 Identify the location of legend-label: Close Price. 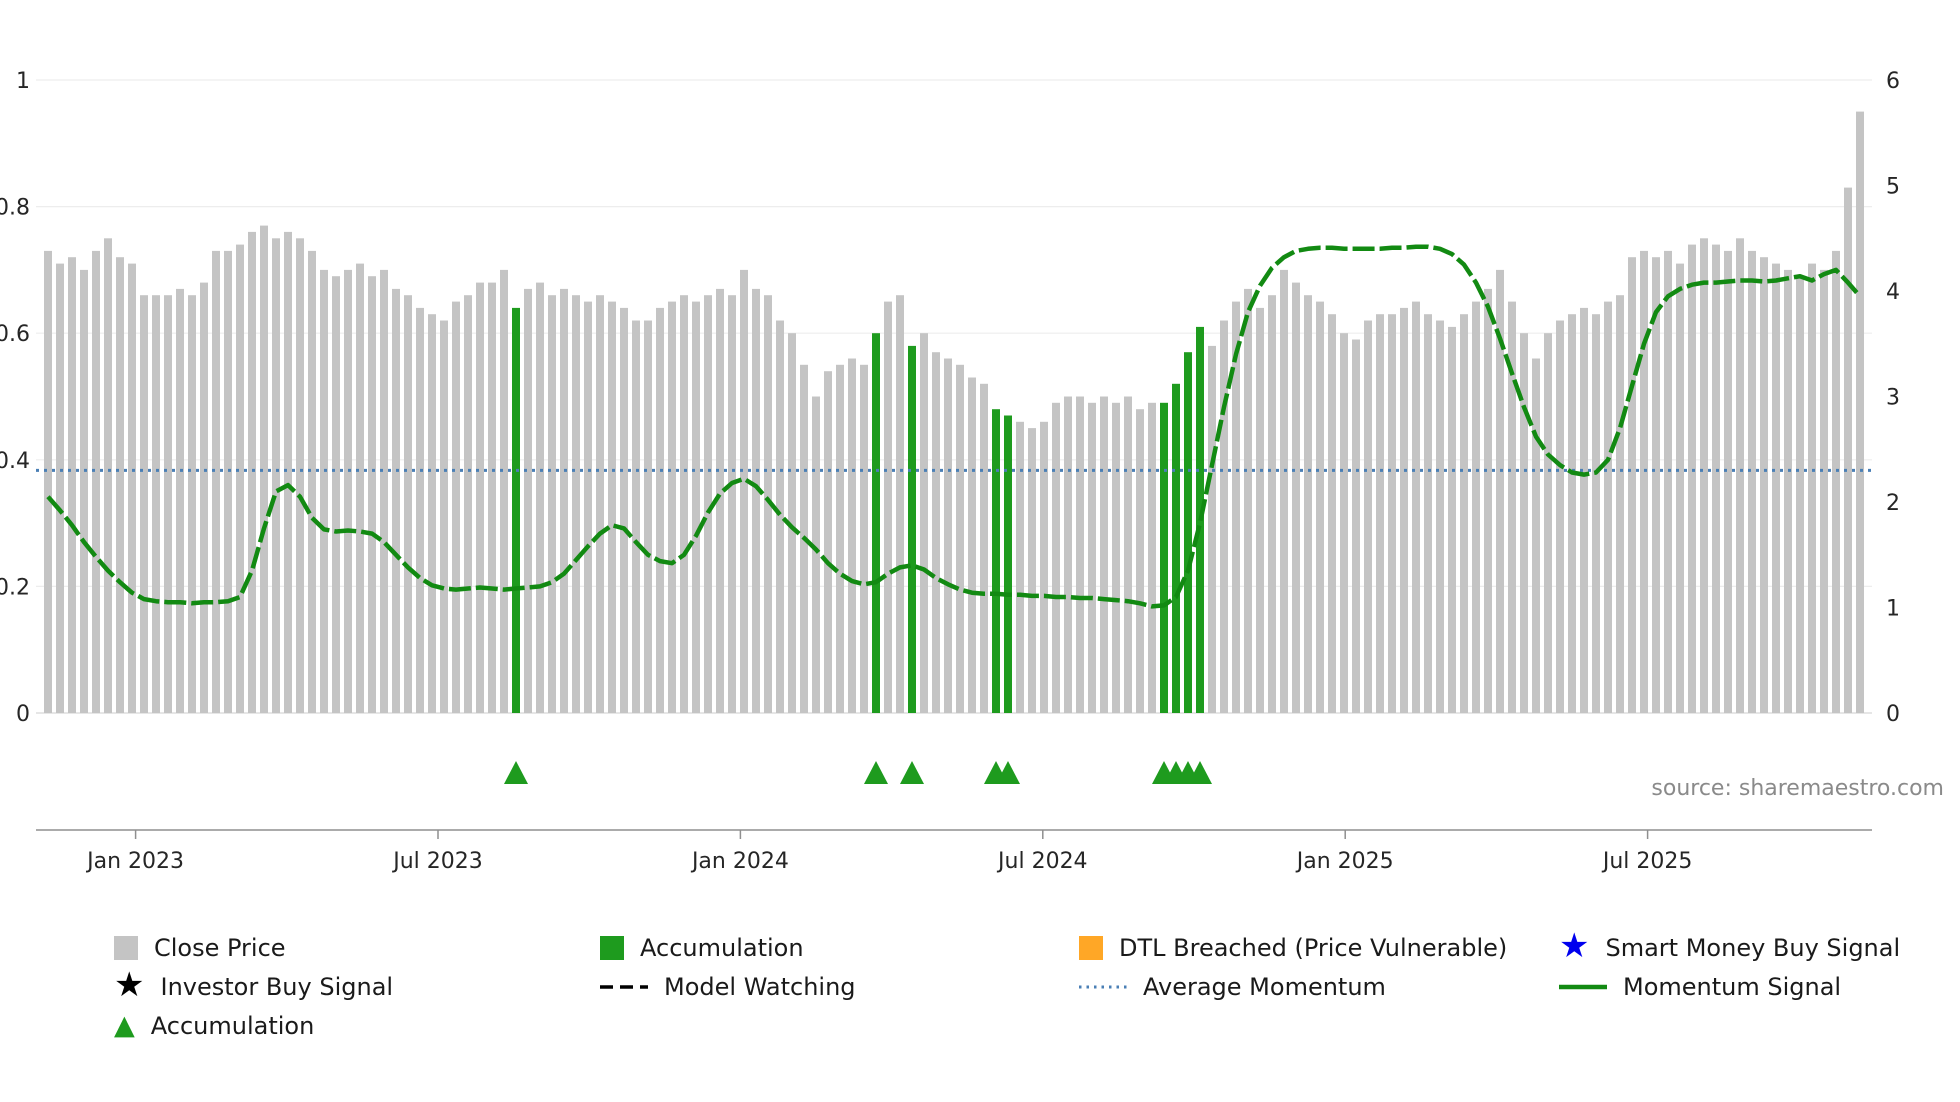
(220, 947).